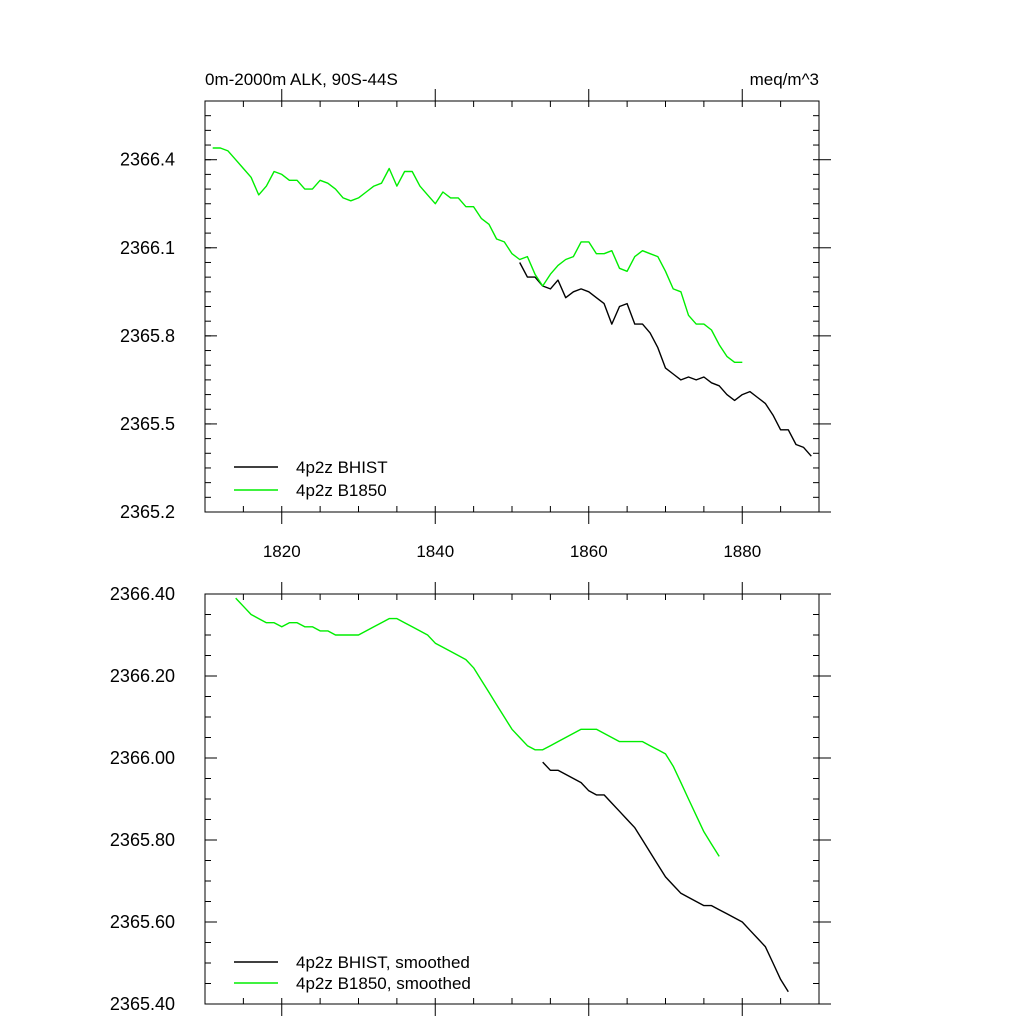  What do you see at coordinates (147, 336) in the screenshot?
I see `top-y-tick-label: 2365.8` at bounding box center [147, 336].